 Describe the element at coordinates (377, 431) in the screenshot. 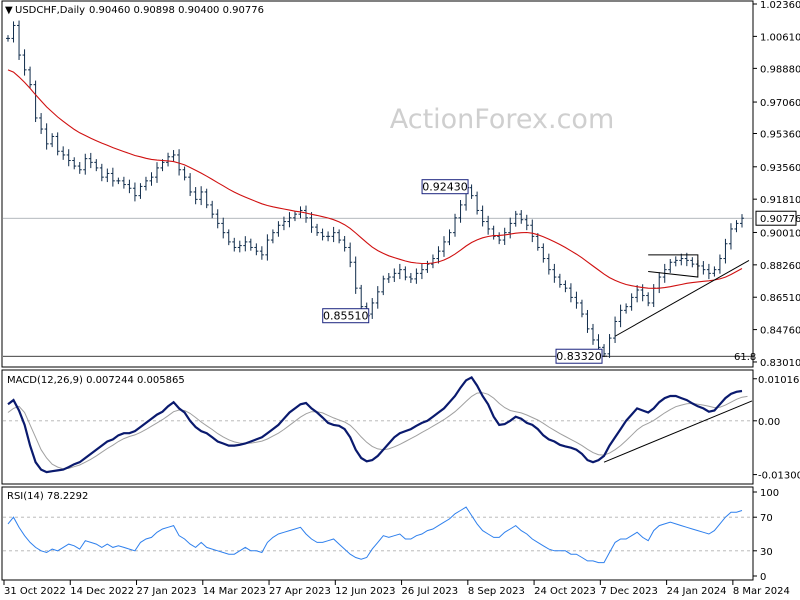

I see `macd-signal-line` at that location.